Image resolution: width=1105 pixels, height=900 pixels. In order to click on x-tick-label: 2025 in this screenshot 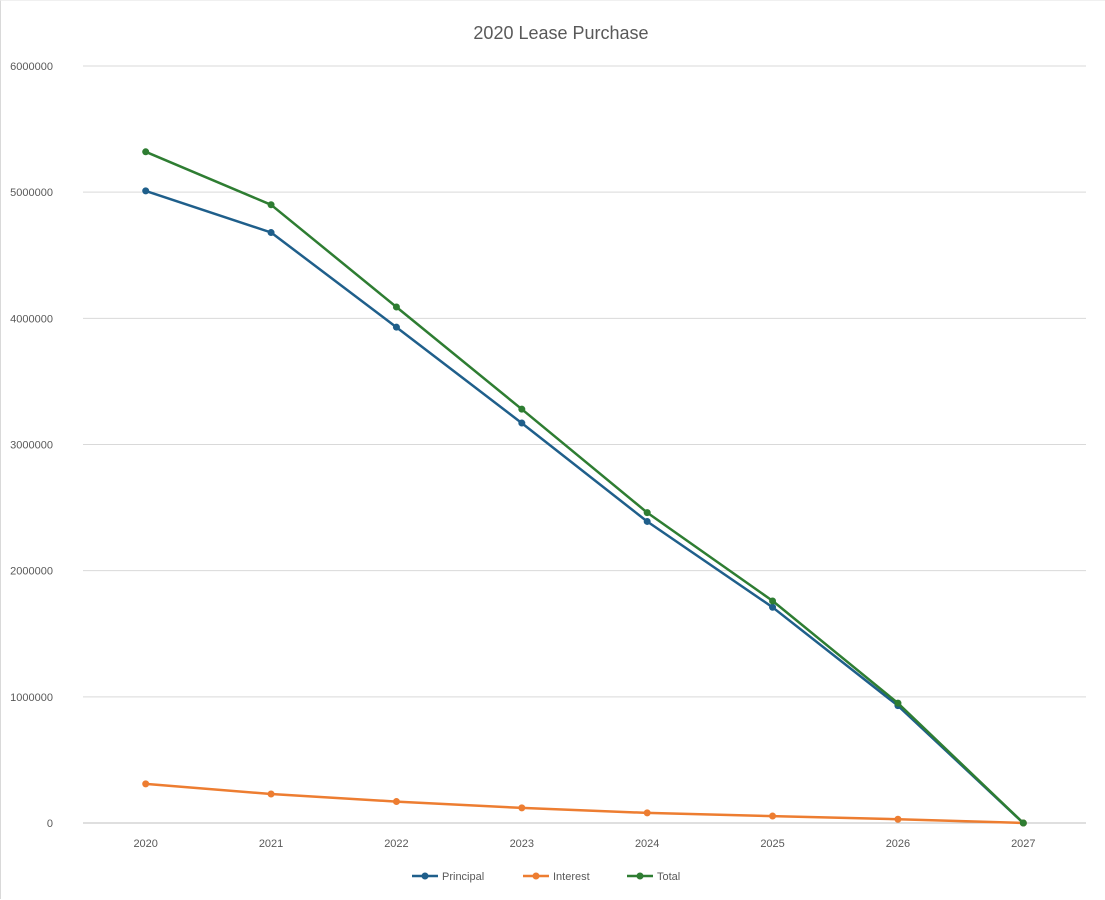, I will do `click(772, 844)`.